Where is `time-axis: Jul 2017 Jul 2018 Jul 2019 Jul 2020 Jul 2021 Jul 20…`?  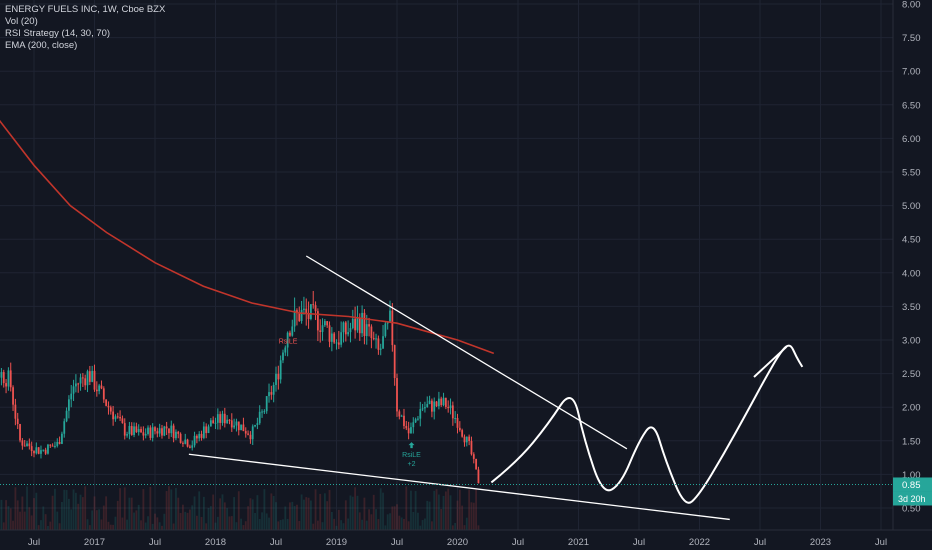
time-axis: Jul 2017 Jul 2018 Jul 2019 Jul 2020 Jul 2021 Jul 20… is located at coordinates (466, 538).